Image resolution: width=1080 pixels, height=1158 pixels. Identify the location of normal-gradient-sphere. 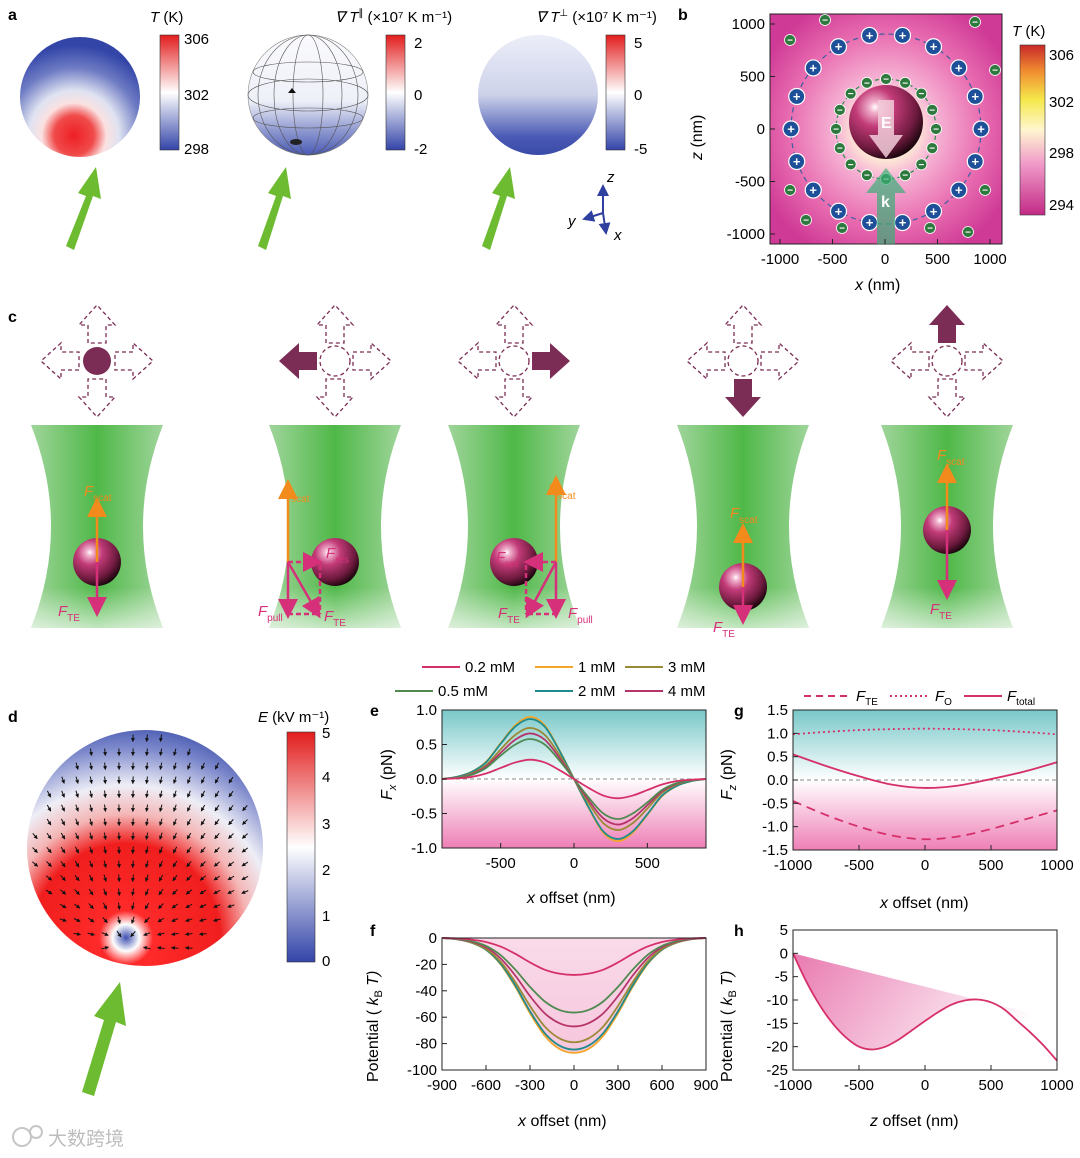
(538, 95).